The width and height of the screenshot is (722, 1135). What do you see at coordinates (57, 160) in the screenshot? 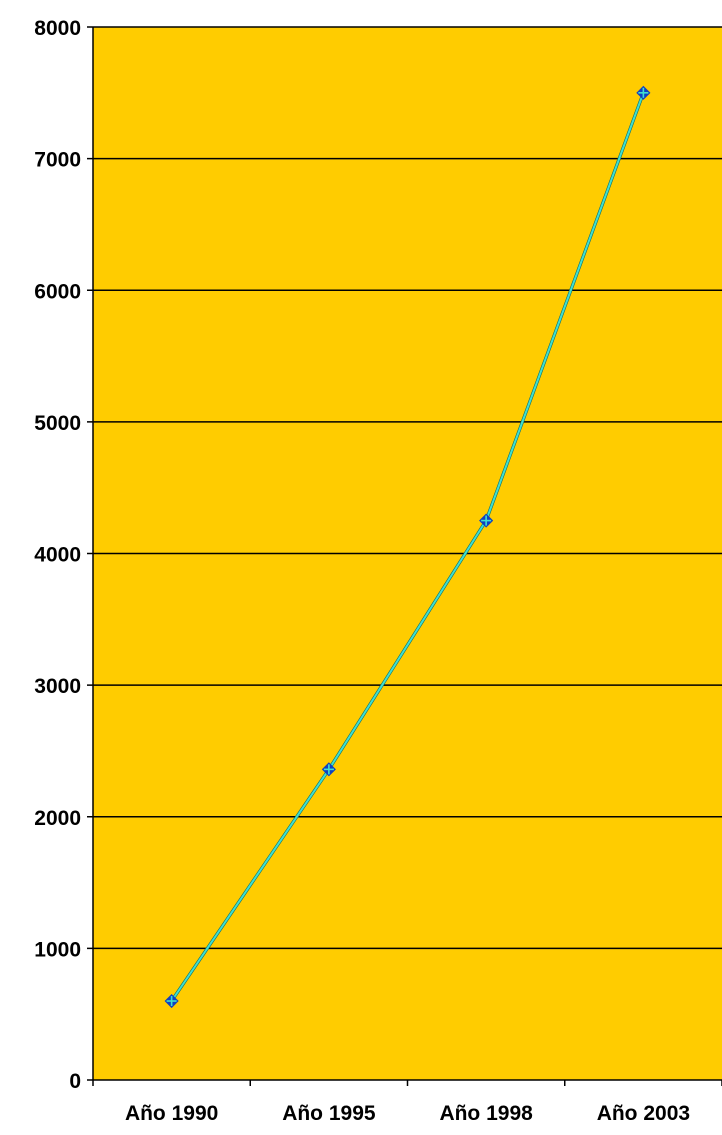
I see `y-tick-label: 7000` at bounding box center [57, 160].